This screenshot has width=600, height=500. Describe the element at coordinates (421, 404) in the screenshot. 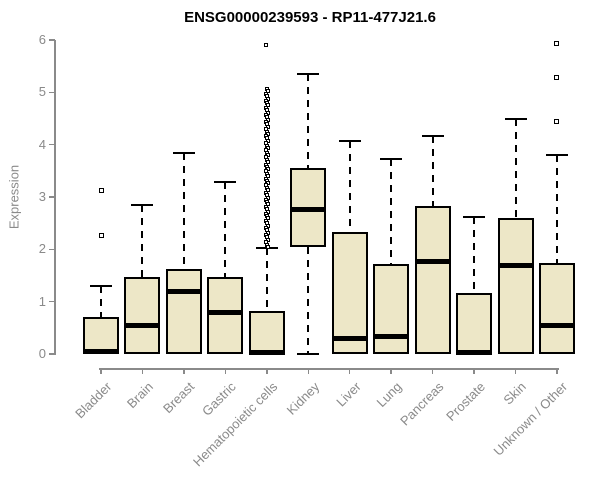

I see `x-tick-label: Pancreas` at that location.